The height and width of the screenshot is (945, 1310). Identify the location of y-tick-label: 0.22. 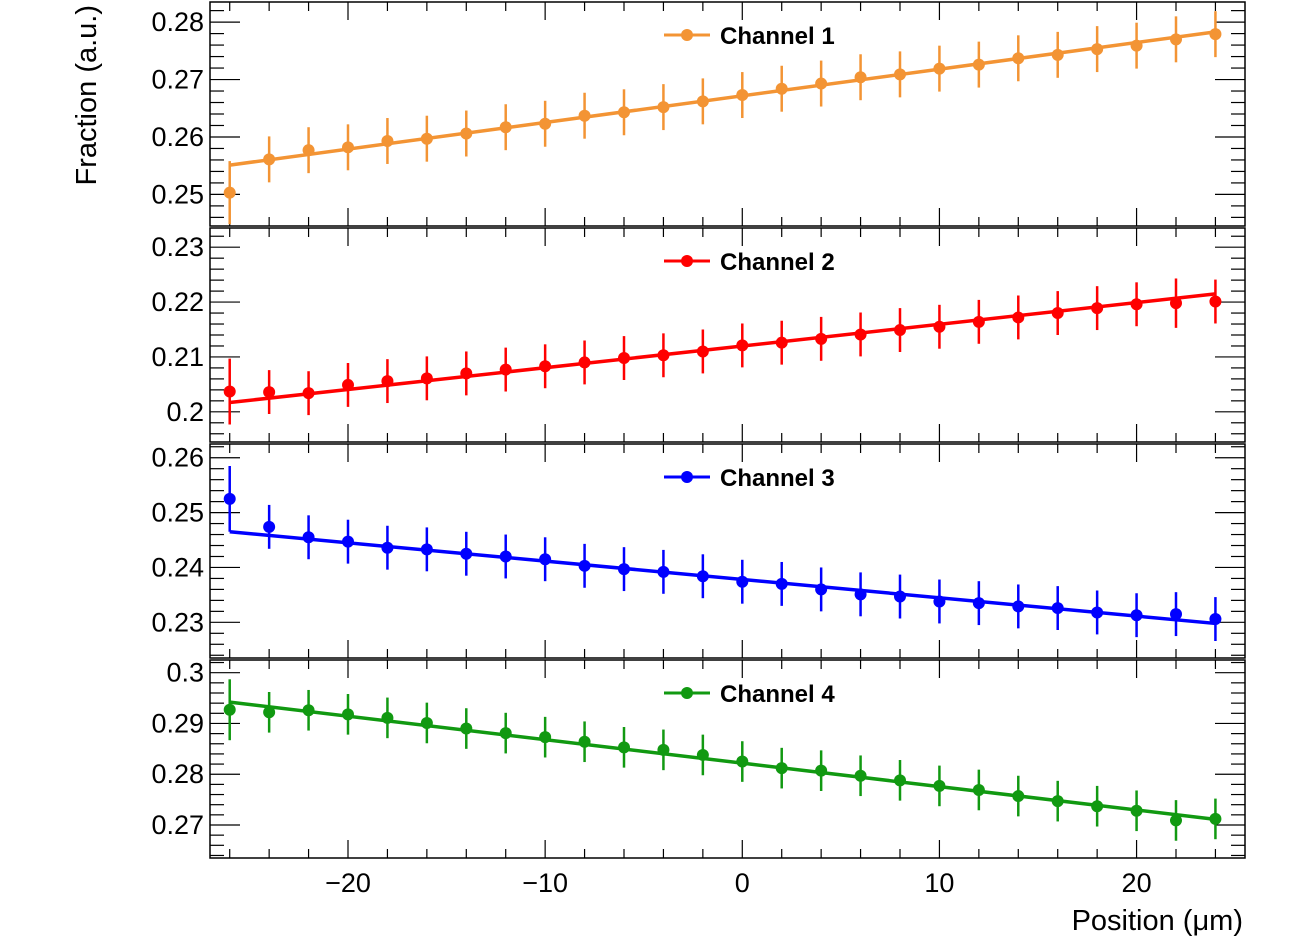
(177, 302).